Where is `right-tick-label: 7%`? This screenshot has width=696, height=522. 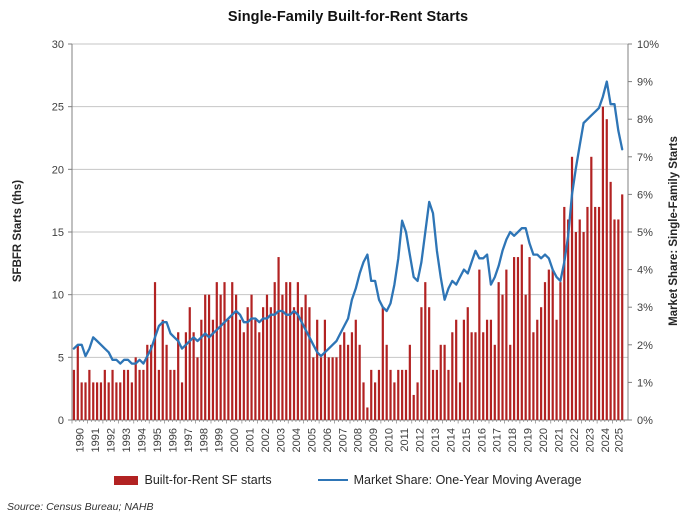 right-tick-label: 7% is located at coordinates (645, 158).